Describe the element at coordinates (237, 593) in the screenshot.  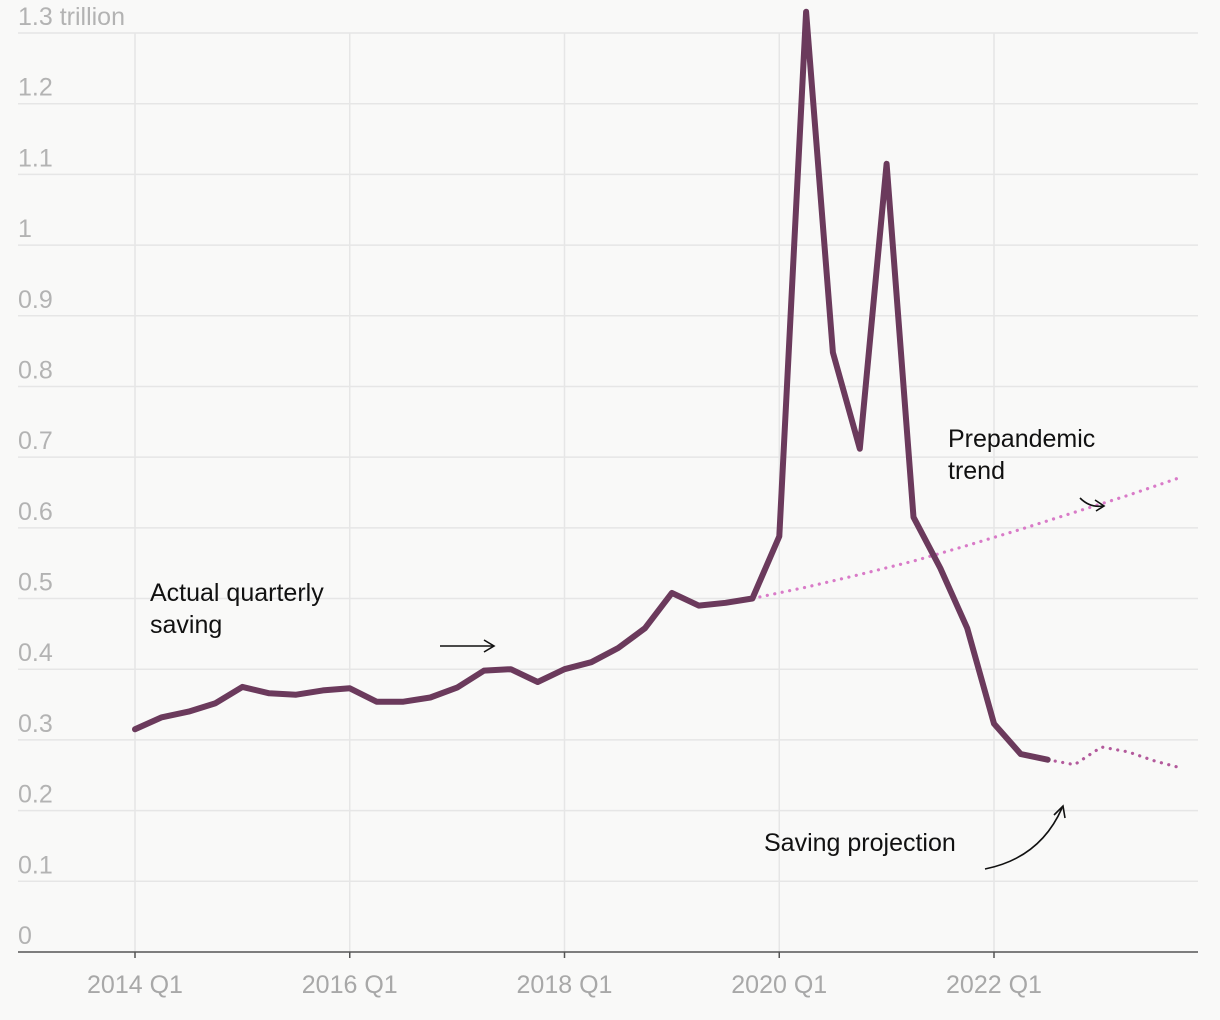
I see `annotation-actual-line1: Actual quarterly` at that location.